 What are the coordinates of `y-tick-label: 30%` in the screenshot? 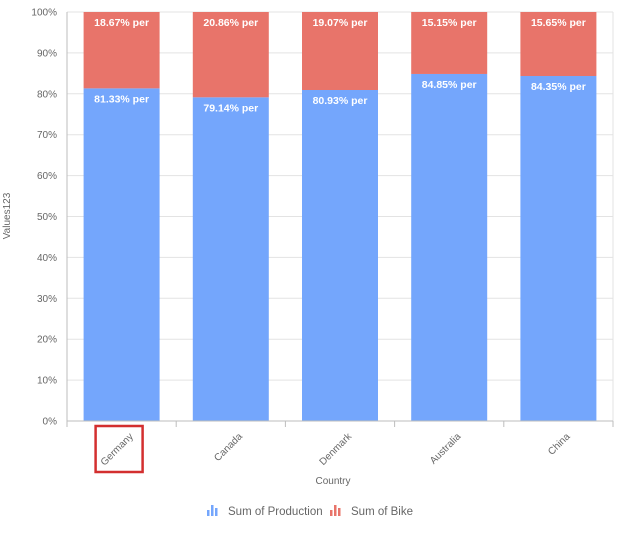 It's located at (47, 299).